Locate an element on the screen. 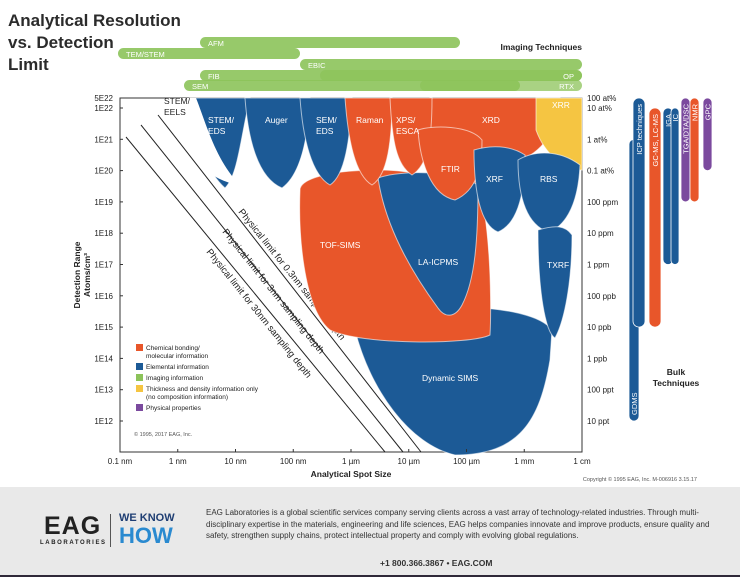 This screenshot has height=577, width=740. imaging-header: Imaging Techniques is located at coordinates (541, 47).